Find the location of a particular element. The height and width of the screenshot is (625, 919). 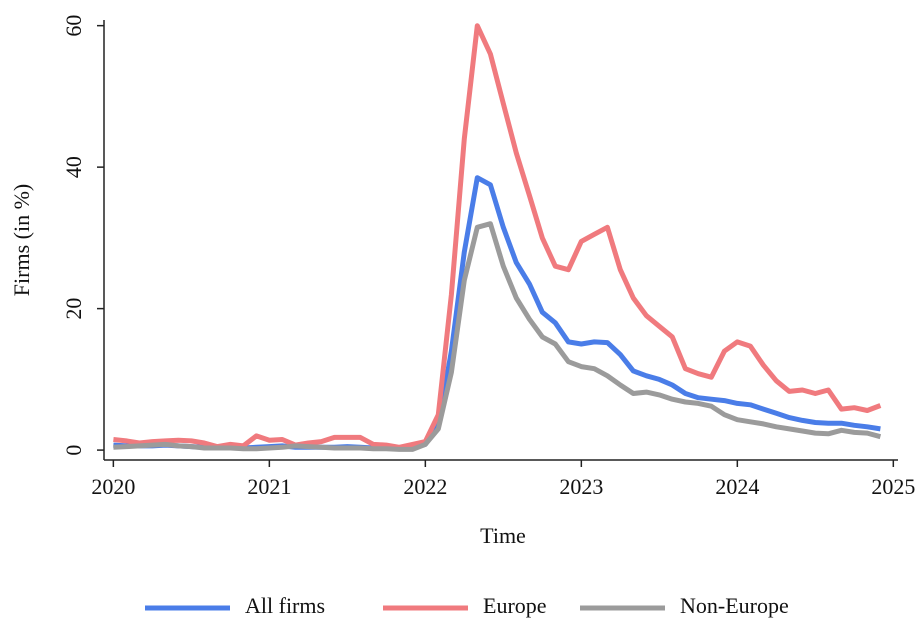

x-tick-label: 2021 is located at coordinates (269, 486).